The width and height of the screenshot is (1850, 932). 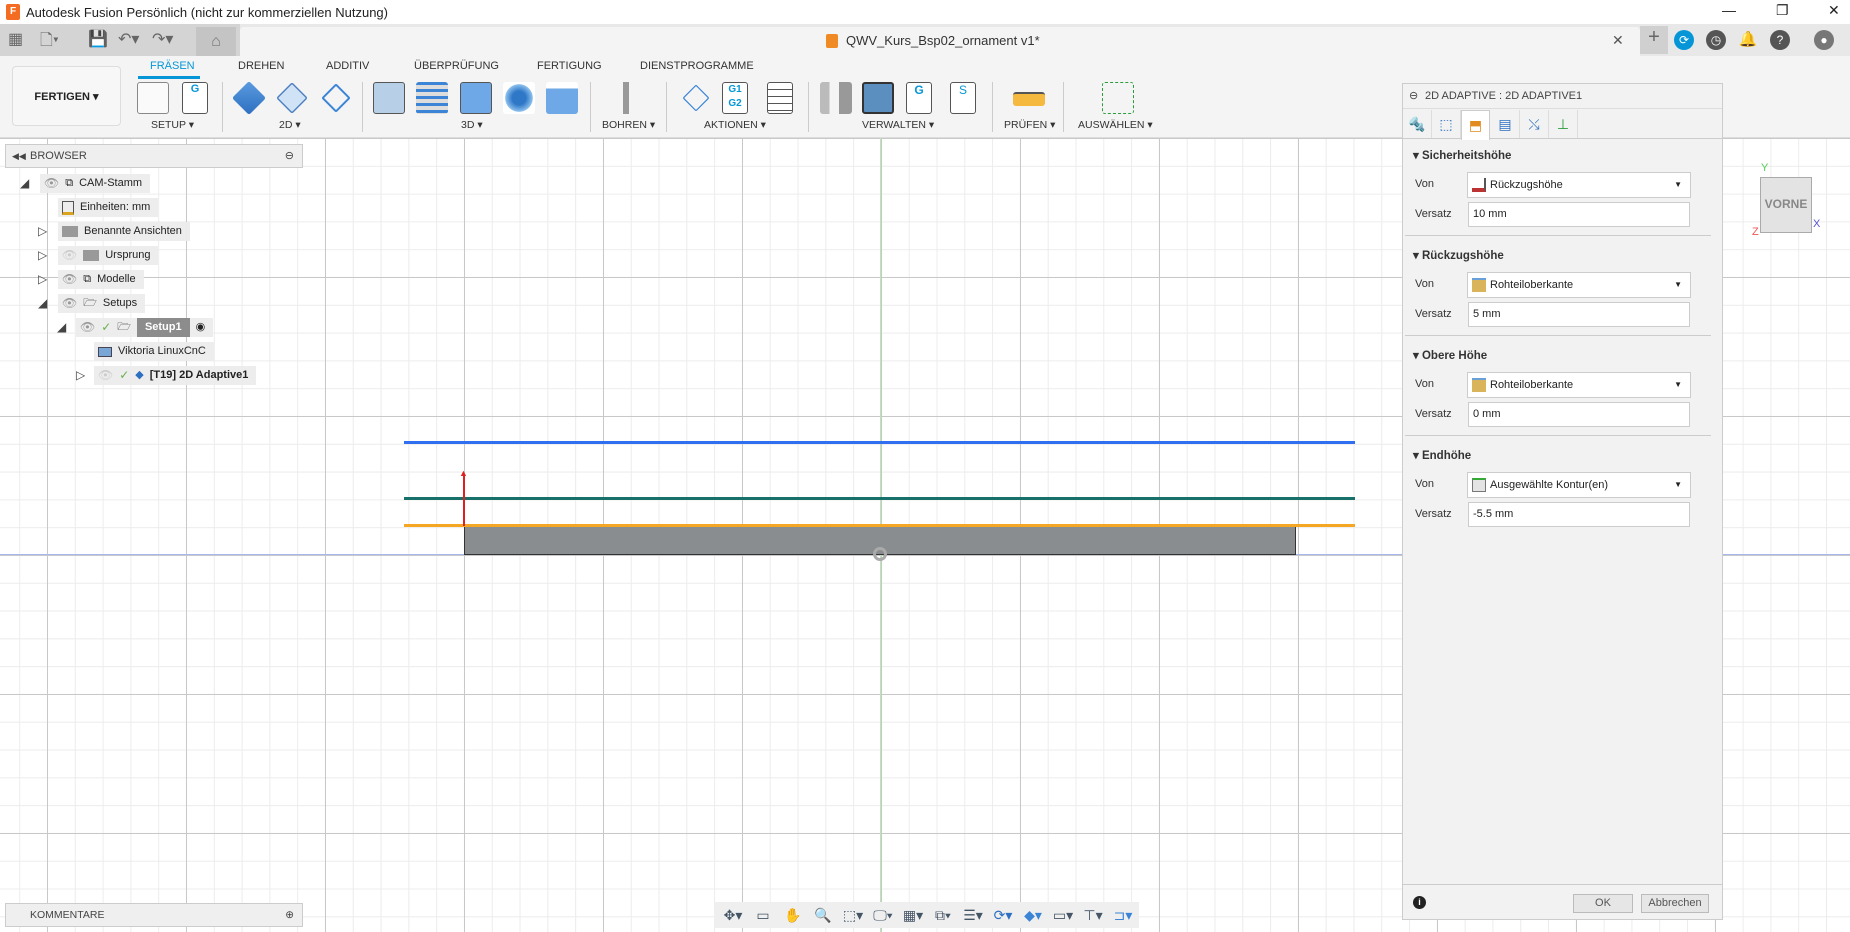 What do you see at coordinates (919, 98) in the screenshot?
I see `post-library-icon: G` at bounding box center [919, 98].